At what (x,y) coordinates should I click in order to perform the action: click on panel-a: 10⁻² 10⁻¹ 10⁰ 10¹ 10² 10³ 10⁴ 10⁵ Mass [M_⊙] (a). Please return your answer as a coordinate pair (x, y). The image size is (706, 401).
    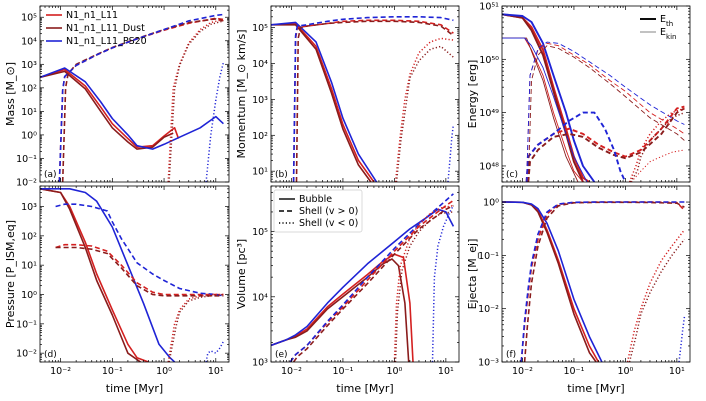
    Looking at the image, I should click on (117, 97).